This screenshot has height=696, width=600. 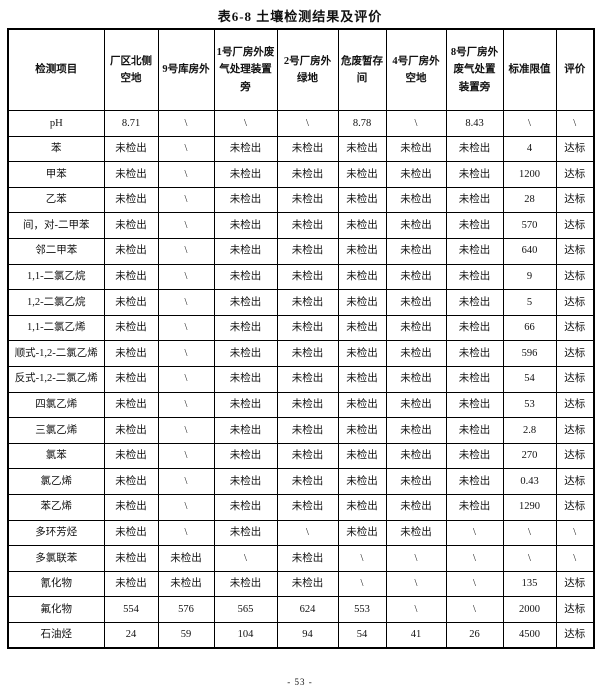 I want to click on table-row: 氟化物 554 576 565 624 553 \ \ 2000 达标, so click(x=301, y=609).